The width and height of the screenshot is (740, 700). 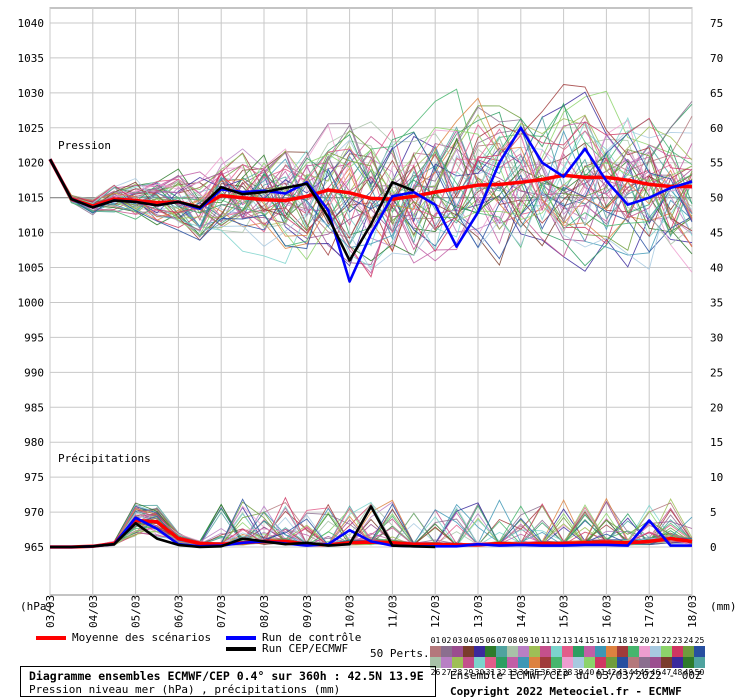 I want to click on perturbation-id: 16, so click(x=600, y=640).